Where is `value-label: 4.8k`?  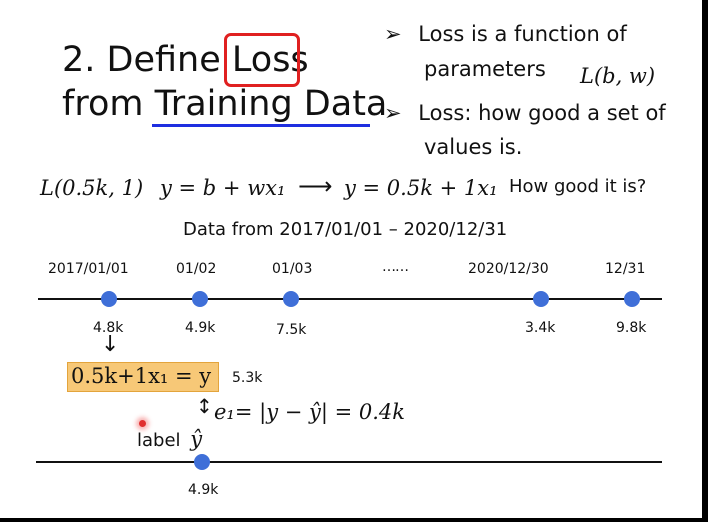 value-label: 4.8k is located at coordinates (108, 328).